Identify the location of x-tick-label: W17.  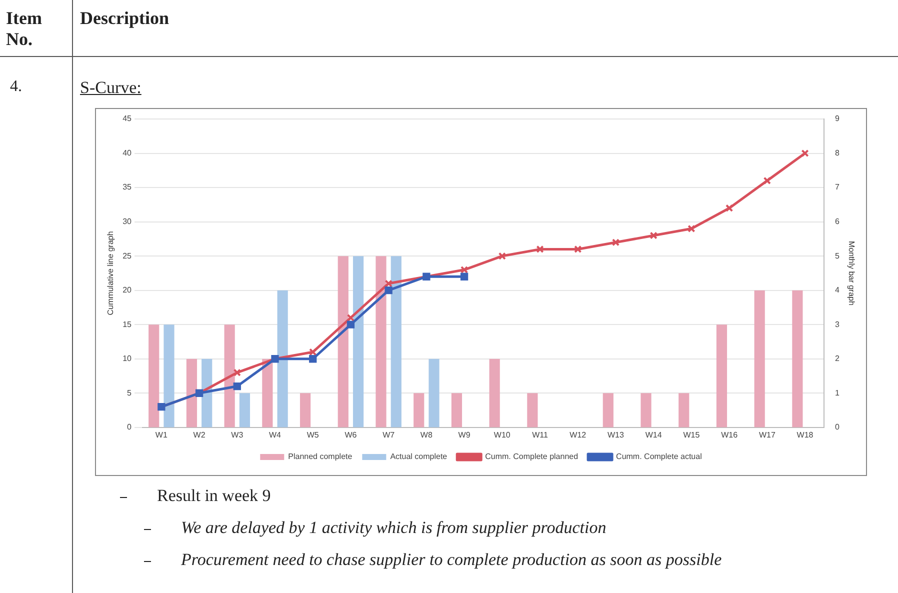
(767, 435).